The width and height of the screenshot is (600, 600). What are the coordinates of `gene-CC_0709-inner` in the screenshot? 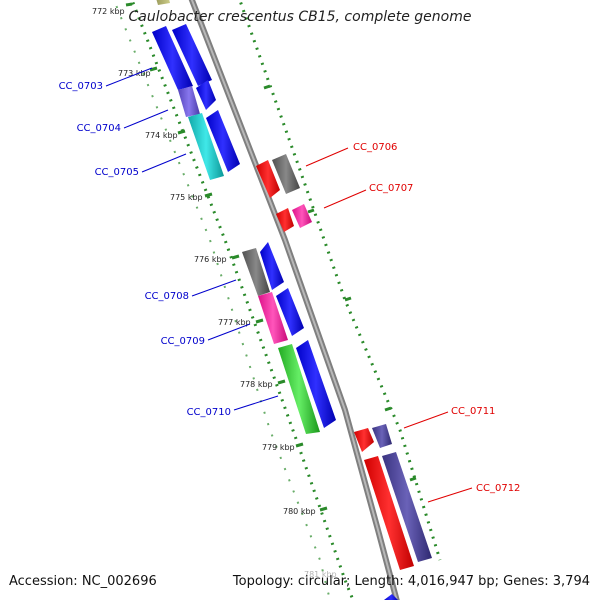 It's located at (290, 312).